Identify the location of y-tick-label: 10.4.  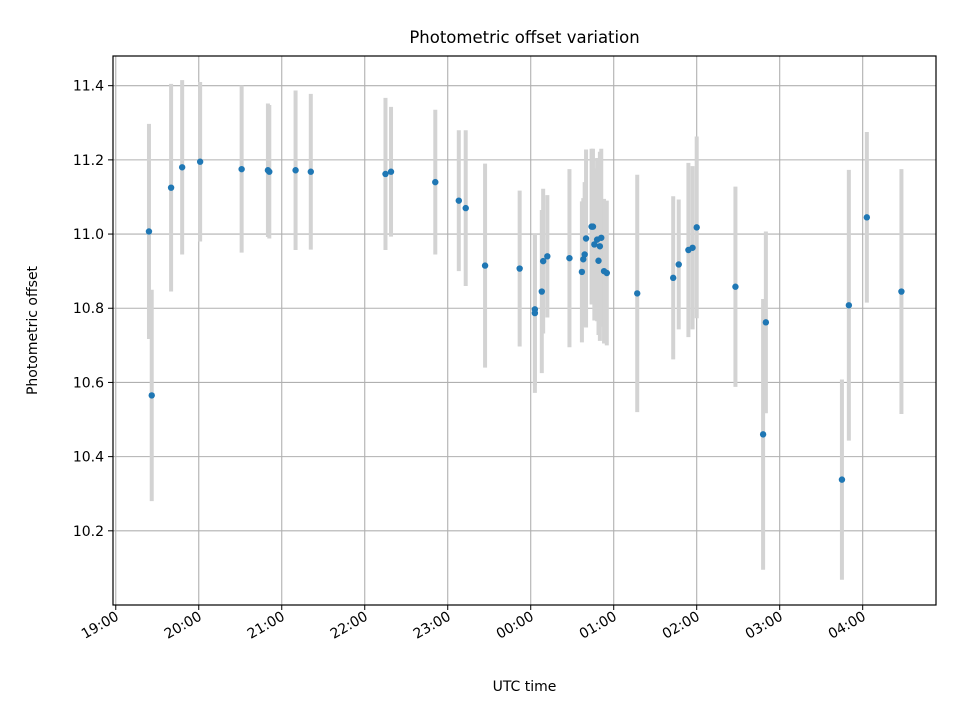
(88, 458).